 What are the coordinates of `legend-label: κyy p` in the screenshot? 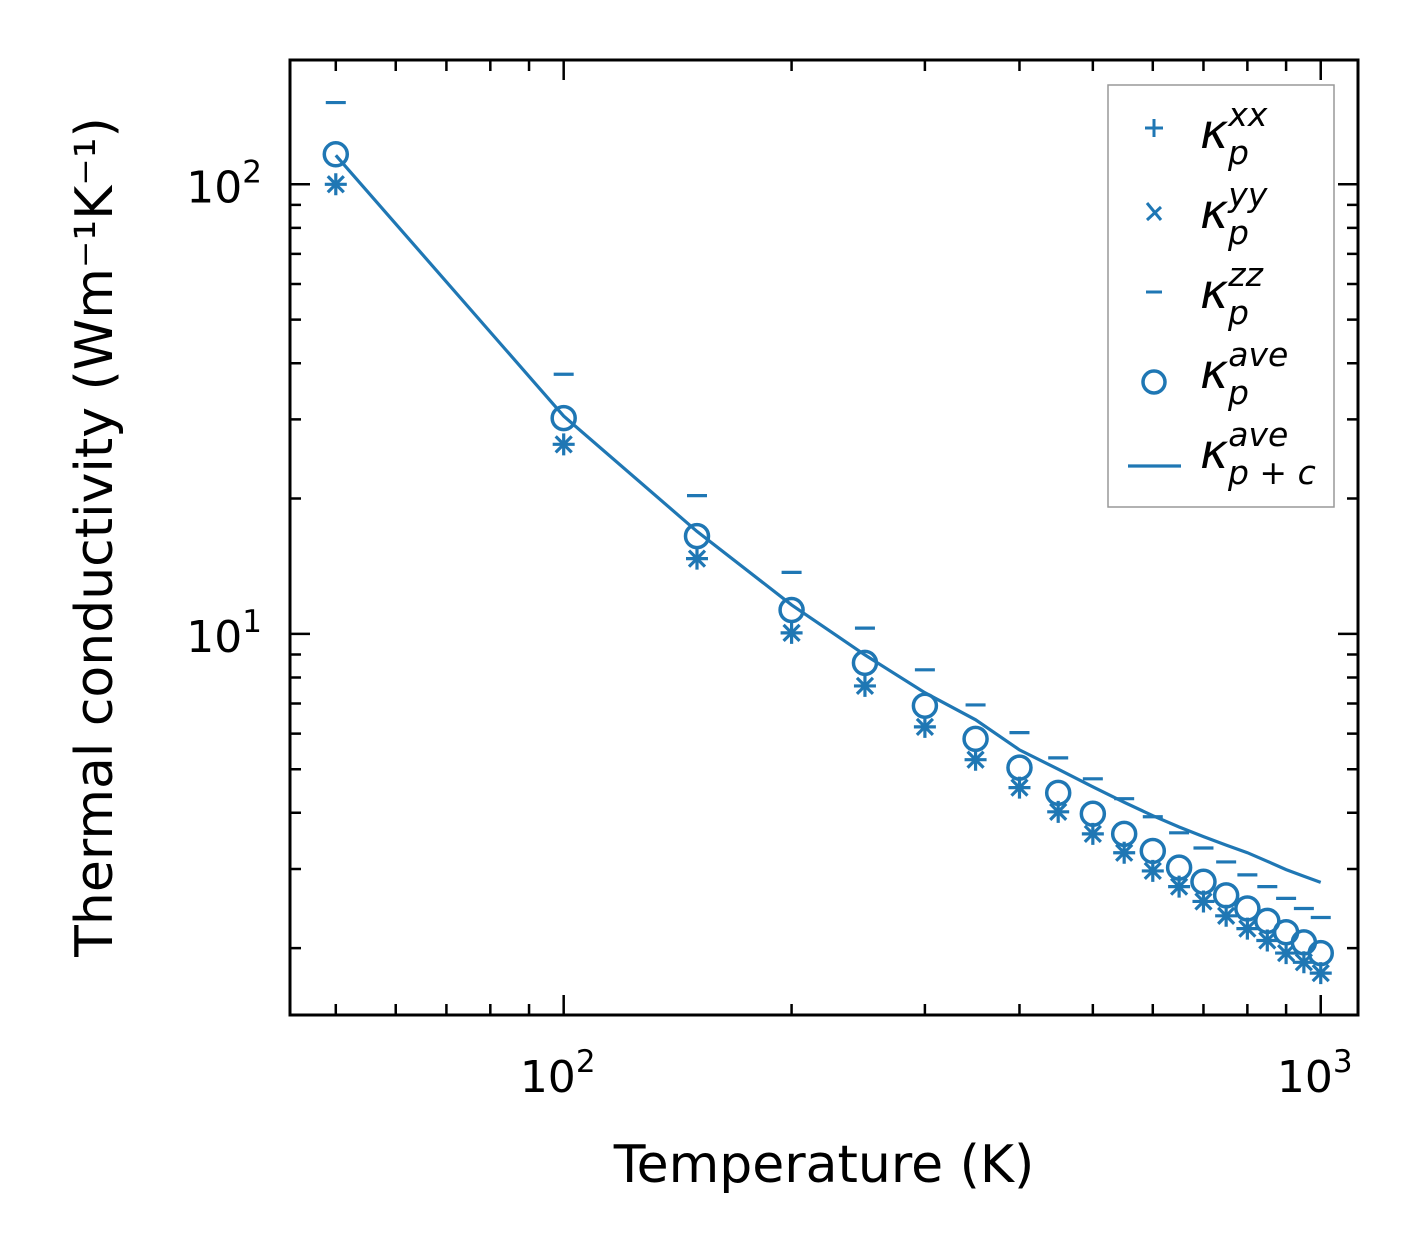 It's located at (1234, 213).